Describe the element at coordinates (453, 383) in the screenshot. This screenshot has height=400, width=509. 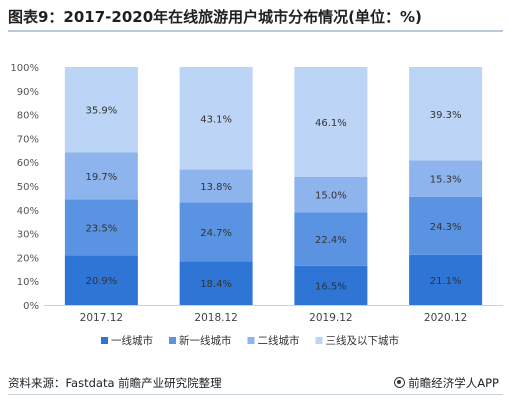
I see `brand-name: 前瞻经济学人APP` at that location.